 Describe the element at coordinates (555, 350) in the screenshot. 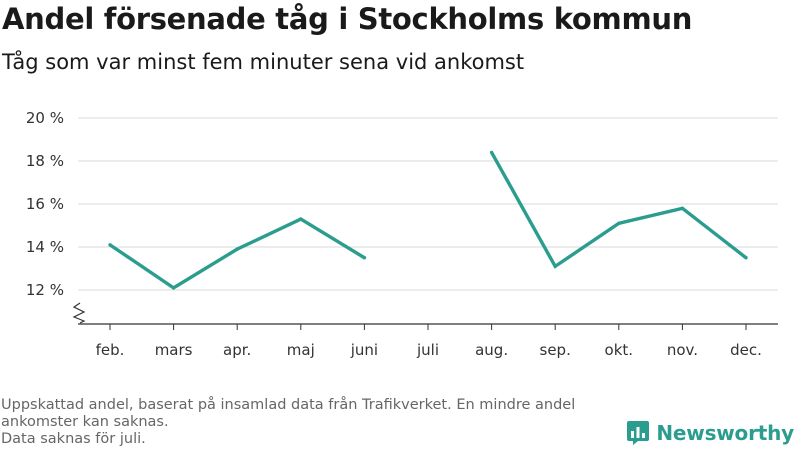

I see `x-tick-label: sep.` at that location.